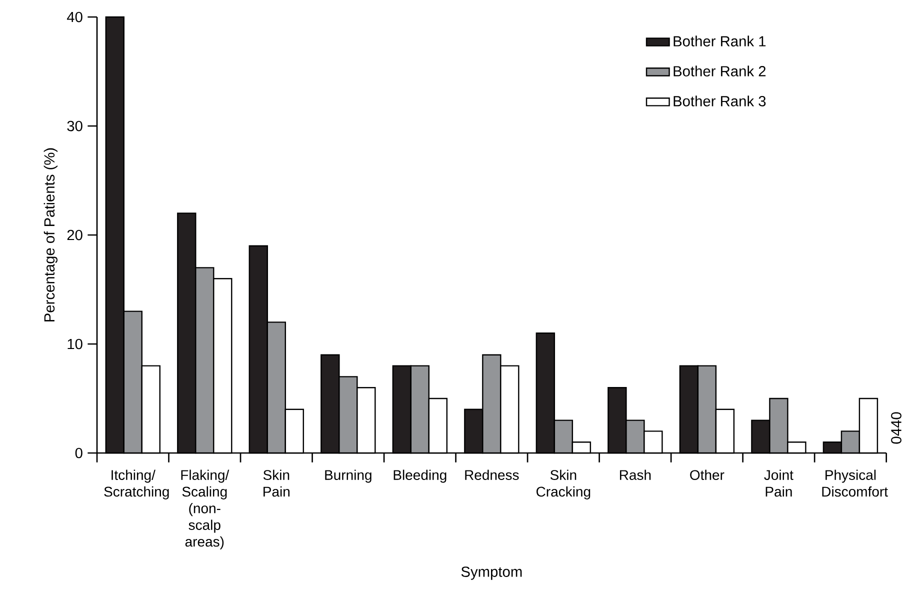 The height and width of the screenshot is (592, 913). Describe the element at coordinates (74, 126) in the screenshot. I see `y-tick-label: 30` at that location.